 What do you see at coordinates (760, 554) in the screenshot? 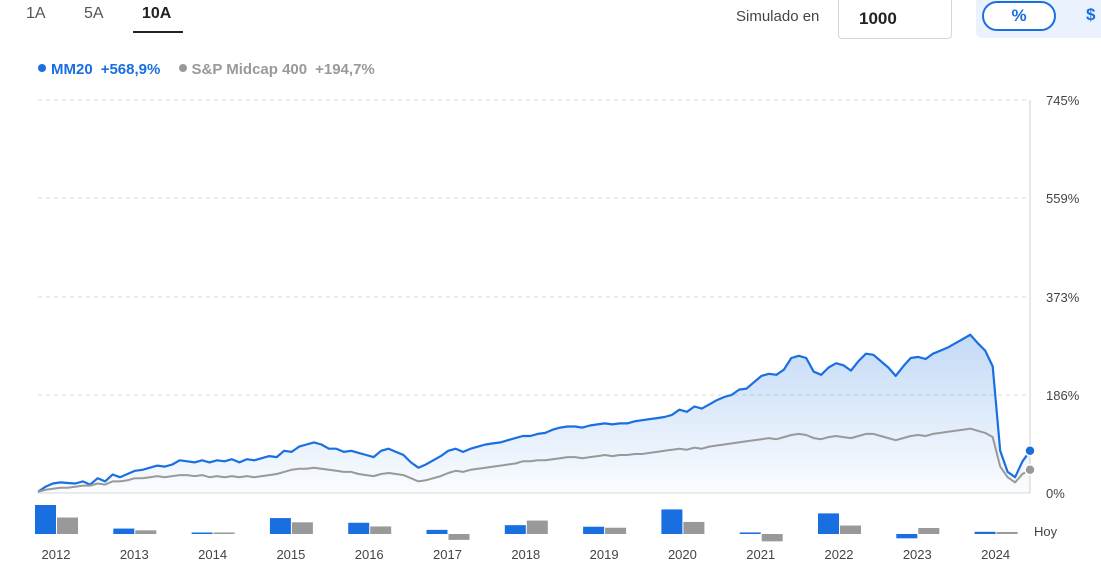
I see `x-year-label: 2021` at bounding box center [760, 554].